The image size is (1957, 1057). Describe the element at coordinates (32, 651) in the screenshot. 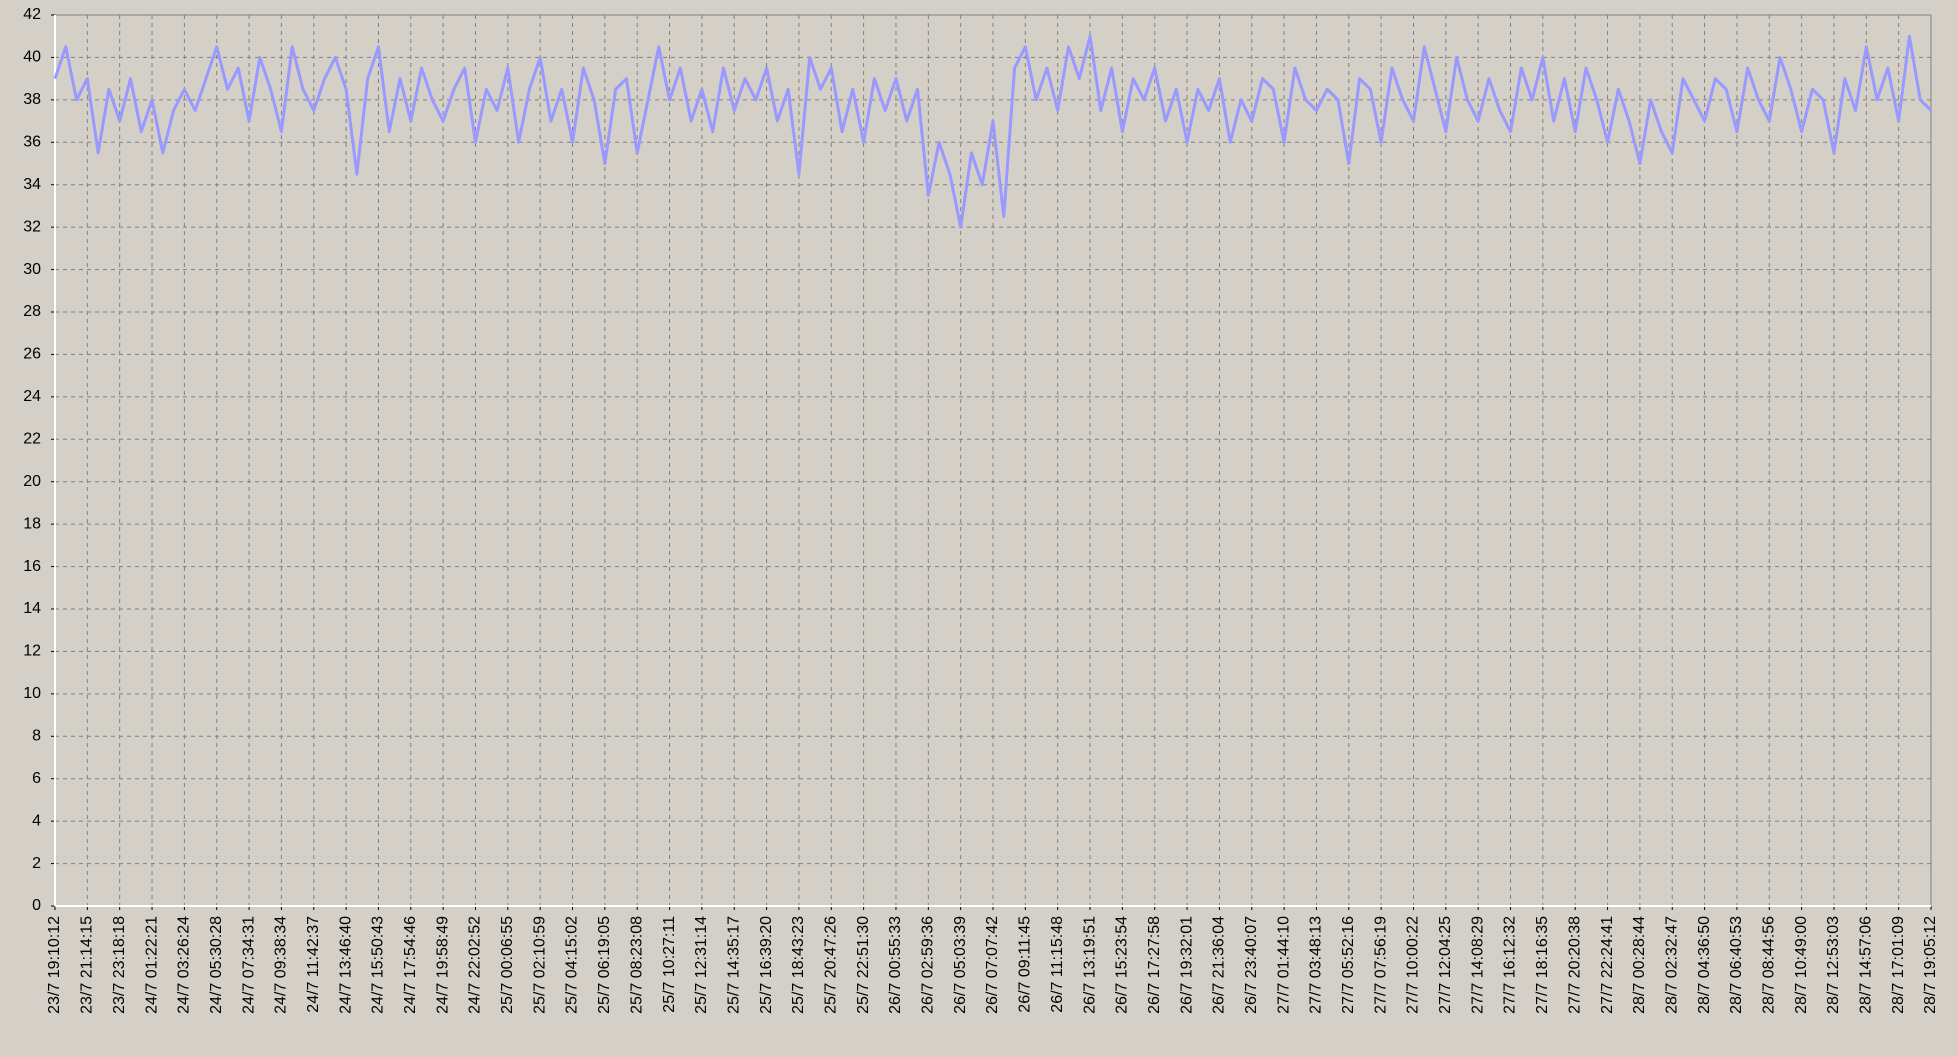

I see `y-tick-label: 12` at that location.